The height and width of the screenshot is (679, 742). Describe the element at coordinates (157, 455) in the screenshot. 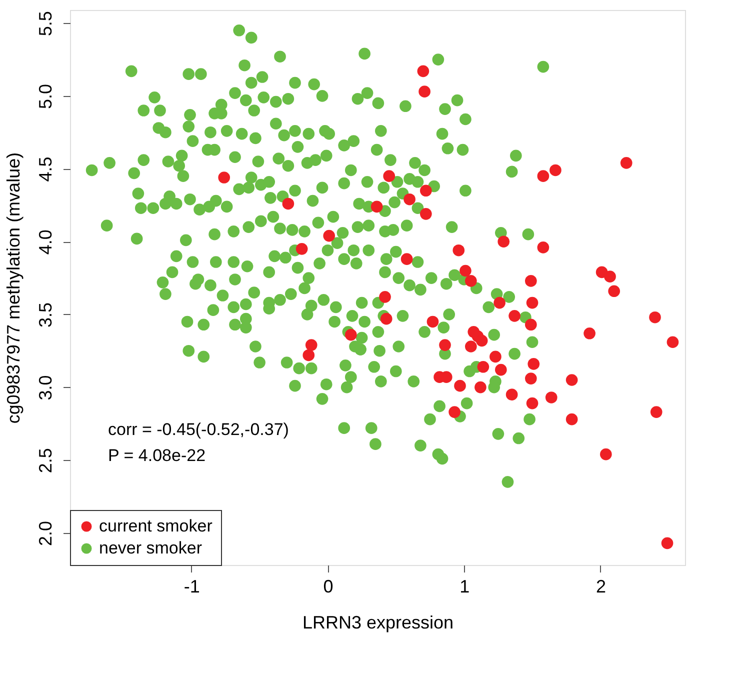

I see `annotation: P = 4.08e-22` at that location.